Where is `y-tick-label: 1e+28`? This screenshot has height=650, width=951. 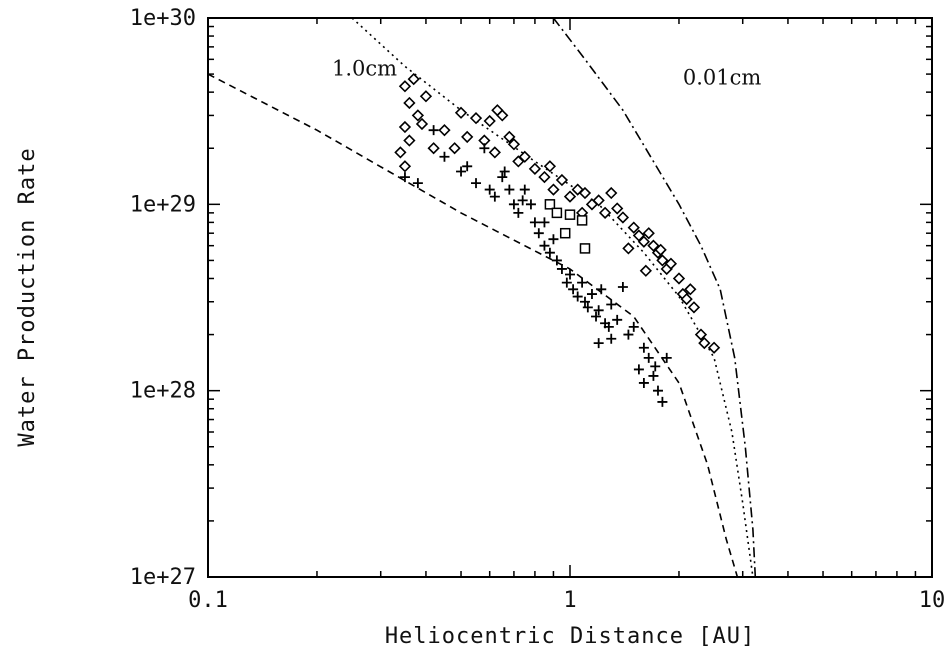 y-tick-label: 1e+28 is located at coordinates (163, 391).